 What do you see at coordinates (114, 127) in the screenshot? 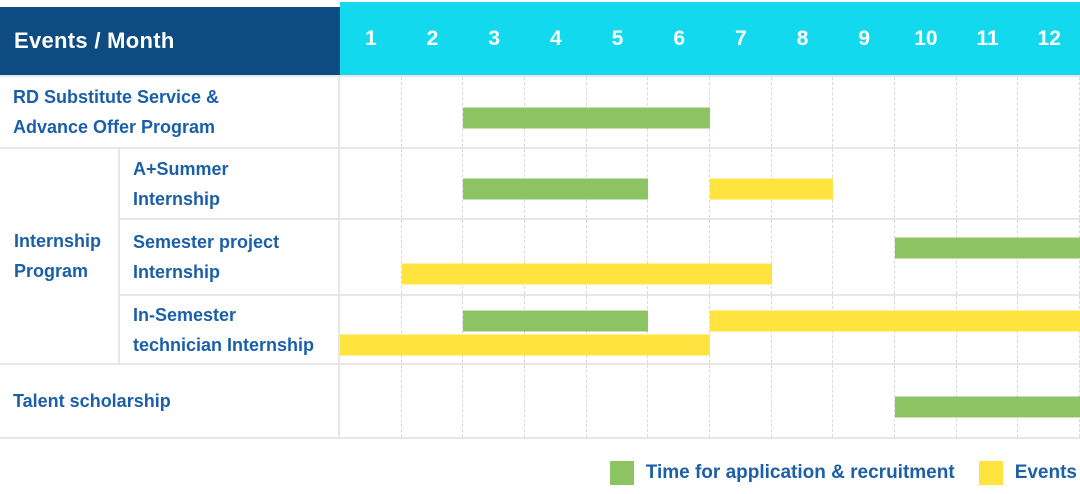
I see `label-line: Advance Offer Program` at bounding box center [114, 127].